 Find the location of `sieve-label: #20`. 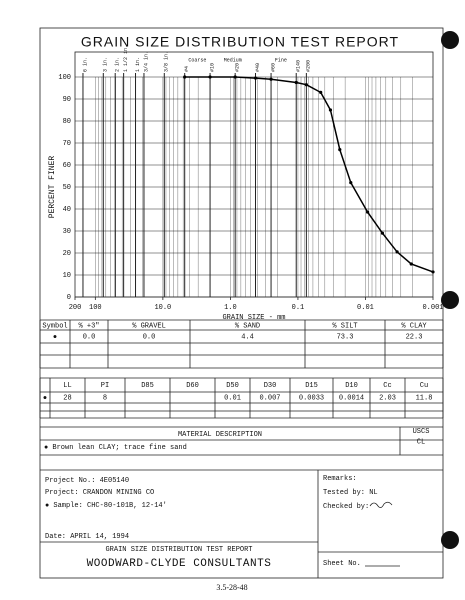

sieve-label: #20 is located at coordinates (237, 67).